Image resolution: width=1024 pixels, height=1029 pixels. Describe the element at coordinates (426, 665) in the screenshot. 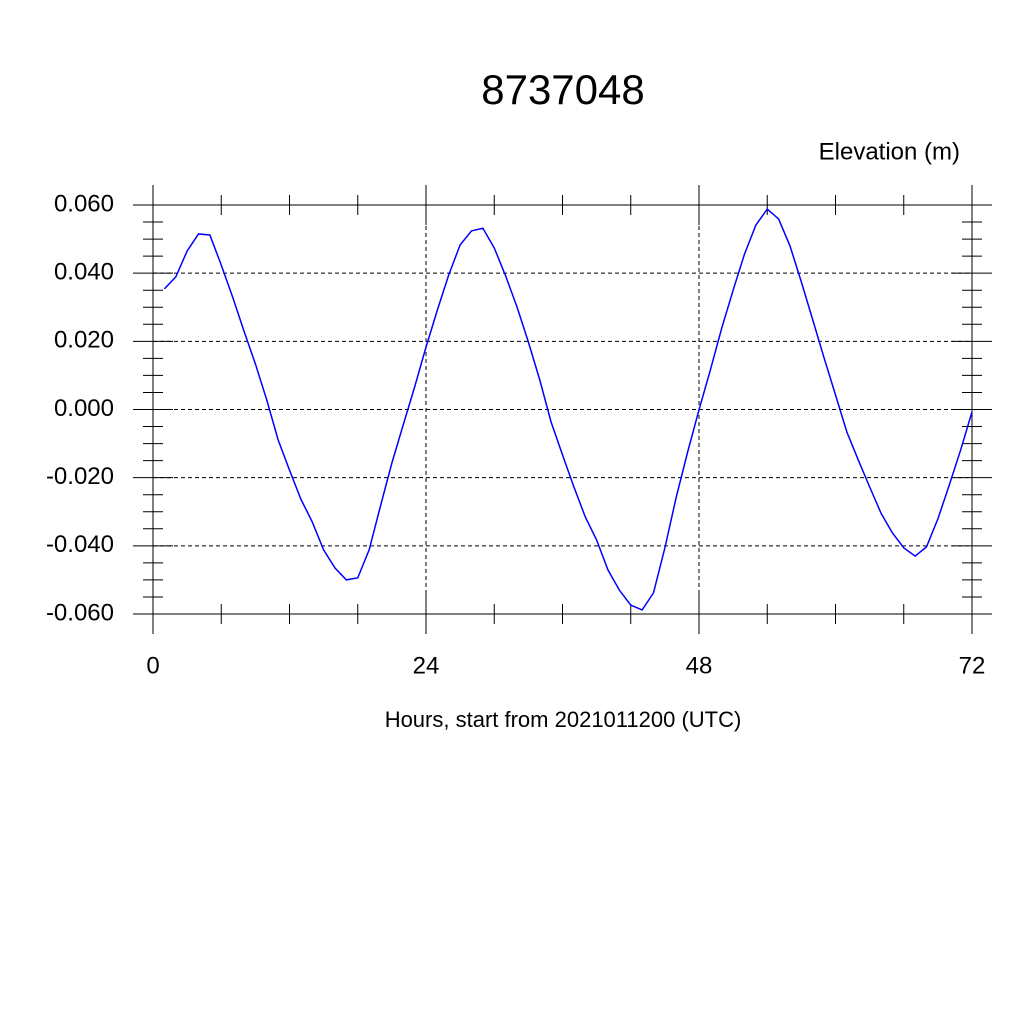

I see `x-tick-label: 24` at that location.